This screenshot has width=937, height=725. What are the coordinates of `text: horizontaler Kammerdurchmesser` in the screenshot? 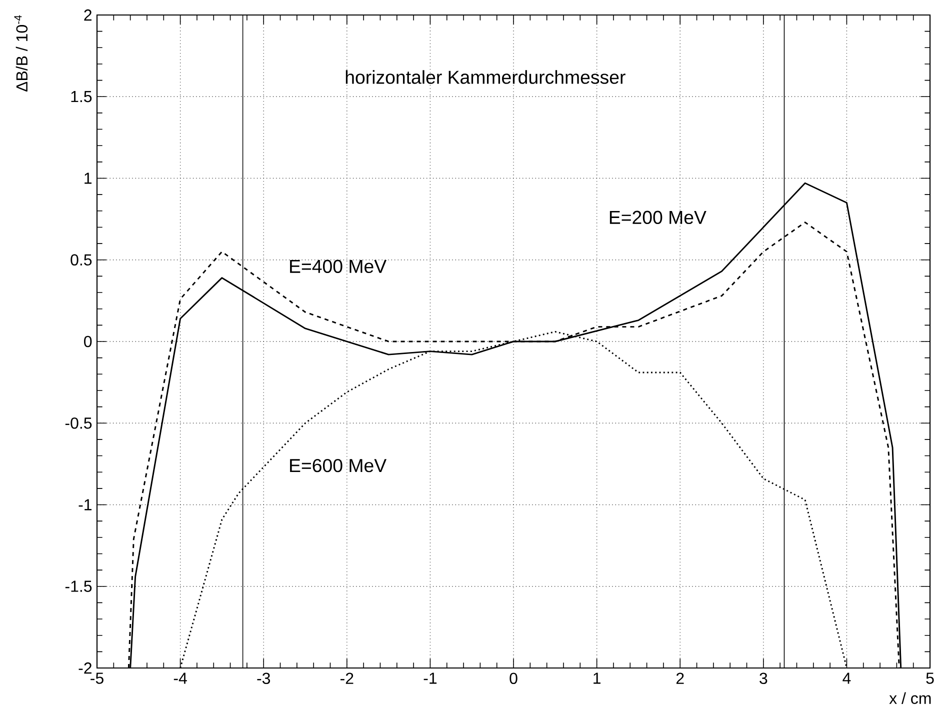 It's located at (486, 77).